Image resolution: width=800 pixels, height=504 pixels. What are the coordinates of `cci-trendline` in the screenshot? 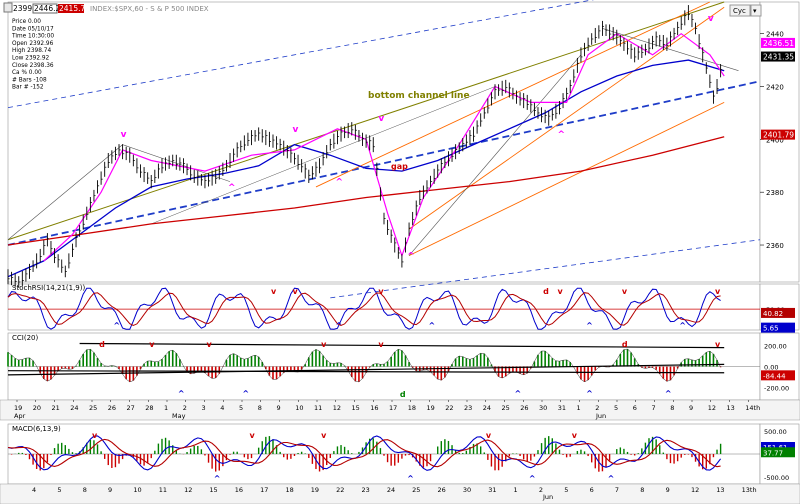 It's located at (366, 372).